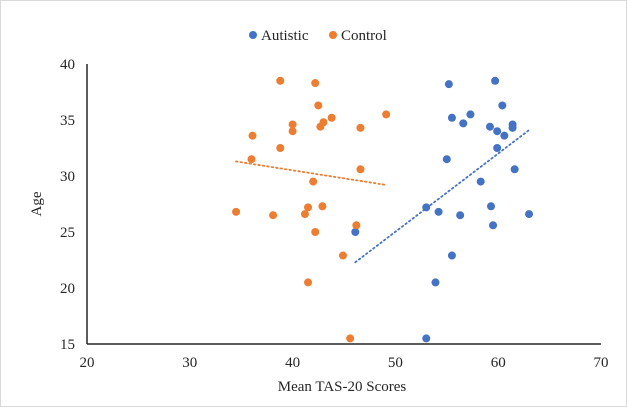 Image resolution: width=627 pixels, height=408 pixels. Describe the element at coordinates (342, 387) in the screenshot. I see `x-axis-label: Mean TAS-20 Scores` at that location.